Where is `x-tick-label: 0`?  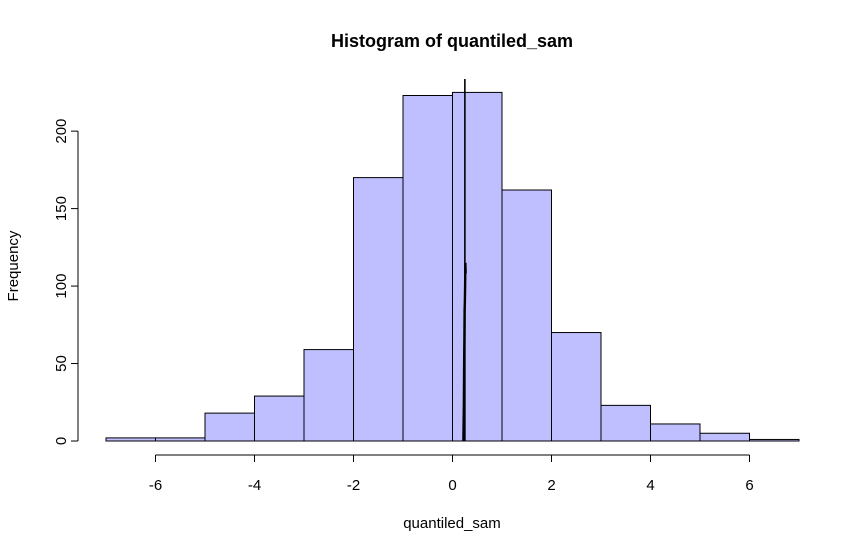
x-tick-label: 0 is located at coordinates (452, 485).